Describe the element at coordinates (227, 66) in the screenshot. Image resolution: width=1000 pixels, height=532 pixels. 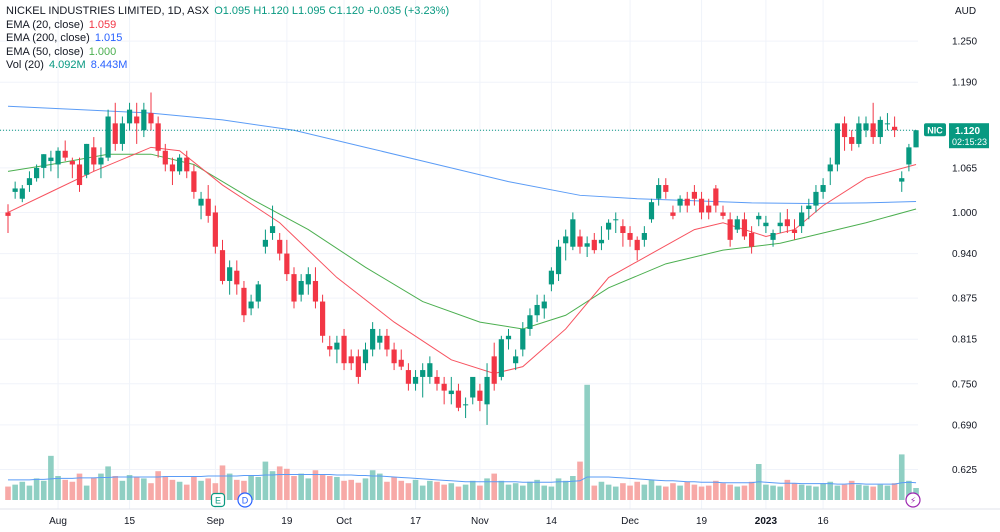
I see `volume-row: Vol (20) 4.092M 8.443M` at that location.